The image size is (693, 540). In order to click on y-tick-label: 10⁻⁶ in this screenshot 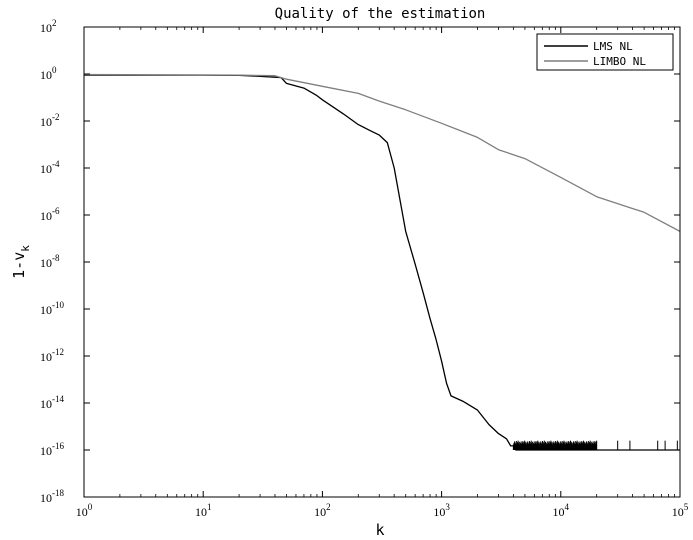, I will do `click(50, 214)`.